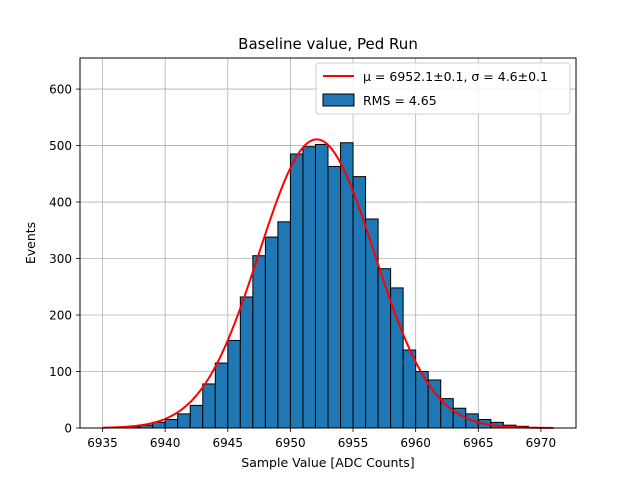  What do you see at coordinates (415, 443) in the screenshot?
I see `x-tick-label: 6960` at bounding box center [415, 443].